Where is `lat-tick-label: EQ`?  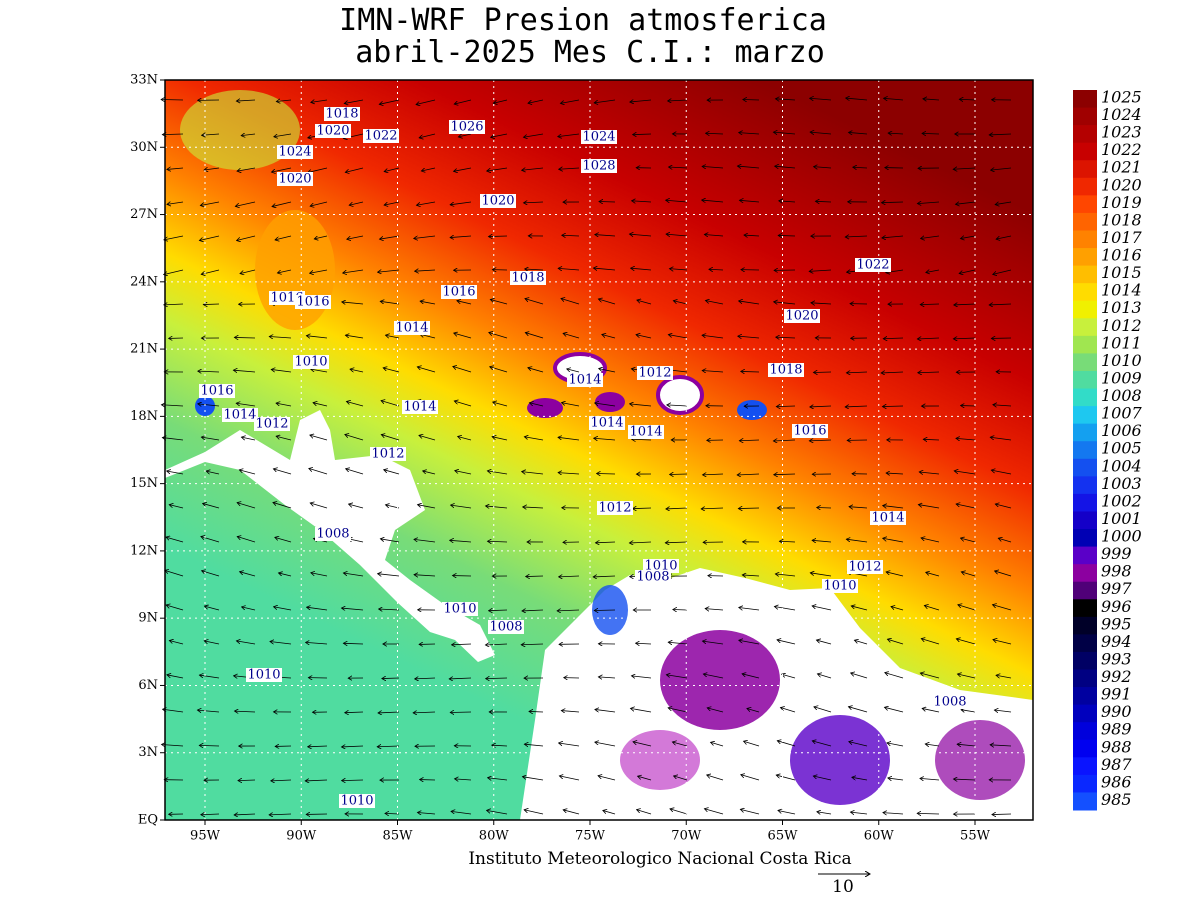 lat-tick-label: EQ is located at coordinates (148, 820).